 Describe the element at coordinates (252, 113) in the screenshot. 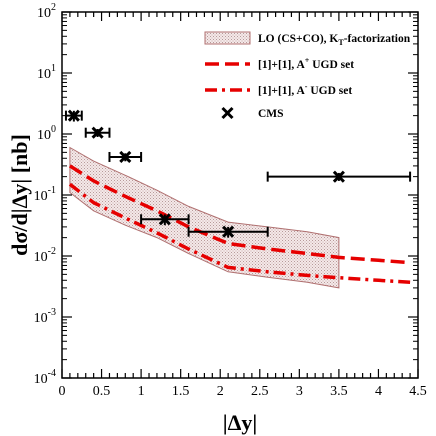

I see `legend-item-cms: CMS` at that location.